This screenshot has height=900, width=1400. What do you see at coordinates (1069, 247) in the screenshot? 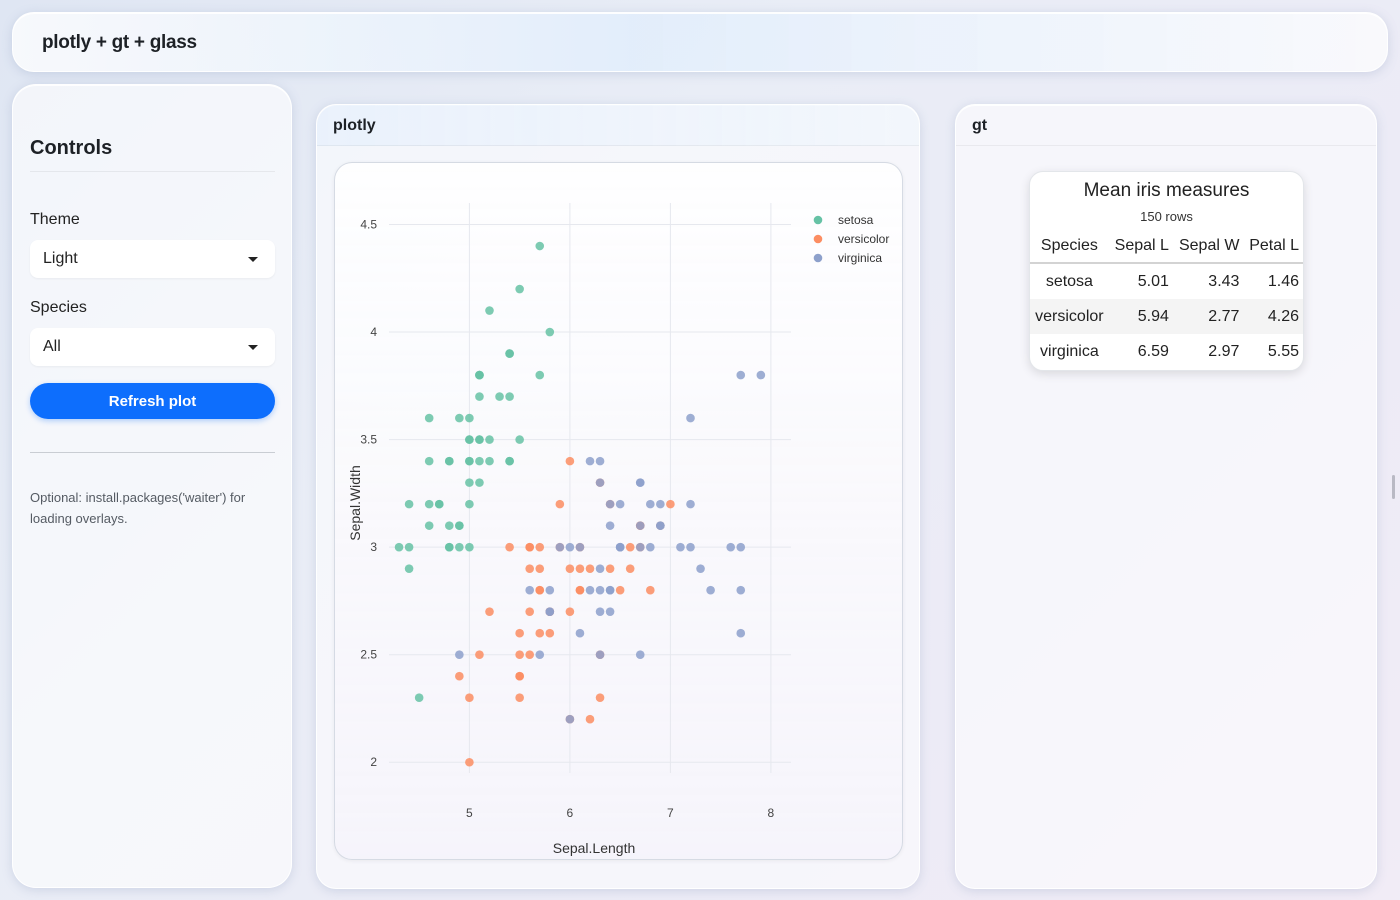
I see `column-header: Species` at bounding box center [1069, 247].